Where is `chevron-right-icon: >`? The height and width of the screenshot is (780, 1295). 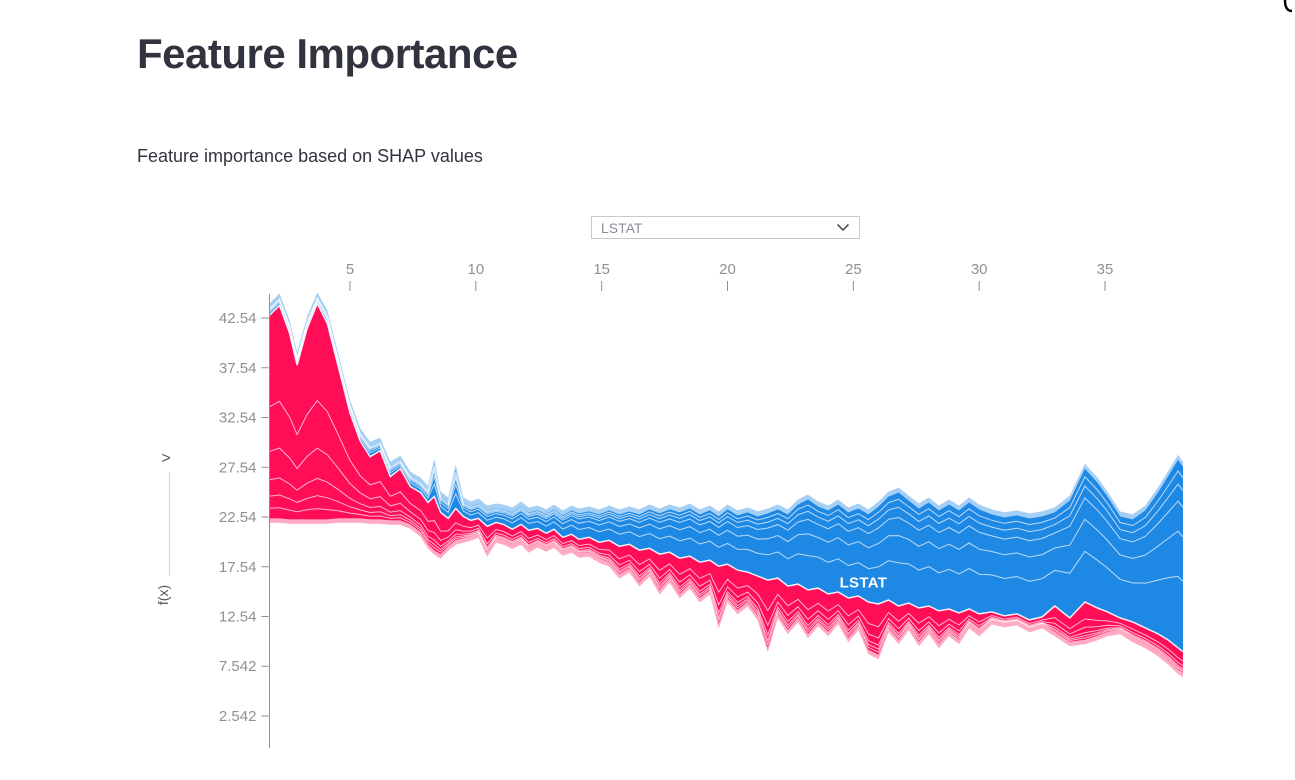 chevron-right-icon: > is located at coordinates (166, 458).